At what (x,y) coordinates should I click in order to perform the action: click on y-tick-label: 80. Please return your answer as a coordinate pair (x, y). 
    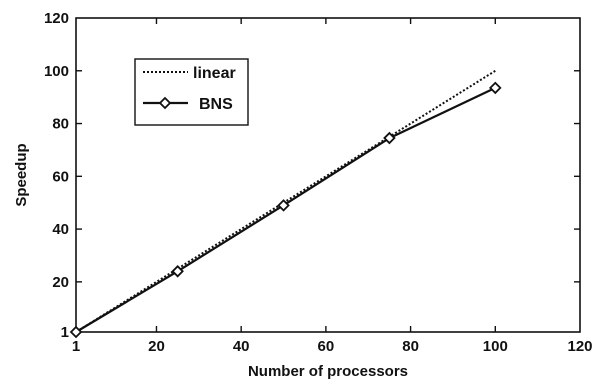
    Looking at the image, I should click on (60, 124).